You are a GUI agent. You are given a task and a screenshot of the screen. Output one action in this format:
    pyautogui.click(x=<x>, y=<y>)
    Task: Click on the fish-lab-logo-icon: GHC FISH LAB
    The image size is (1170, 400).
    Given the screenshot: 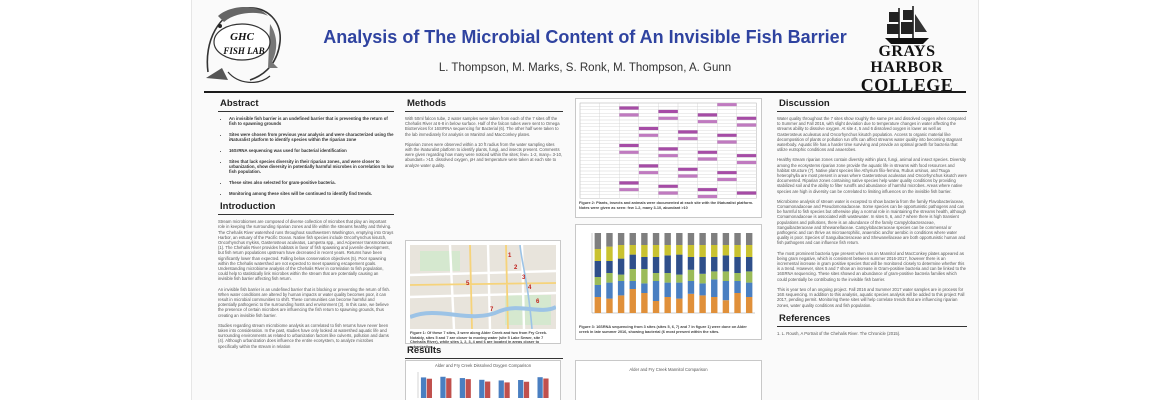 What is the action you would take?
    pyautogui.click(x=243, y=44)
    